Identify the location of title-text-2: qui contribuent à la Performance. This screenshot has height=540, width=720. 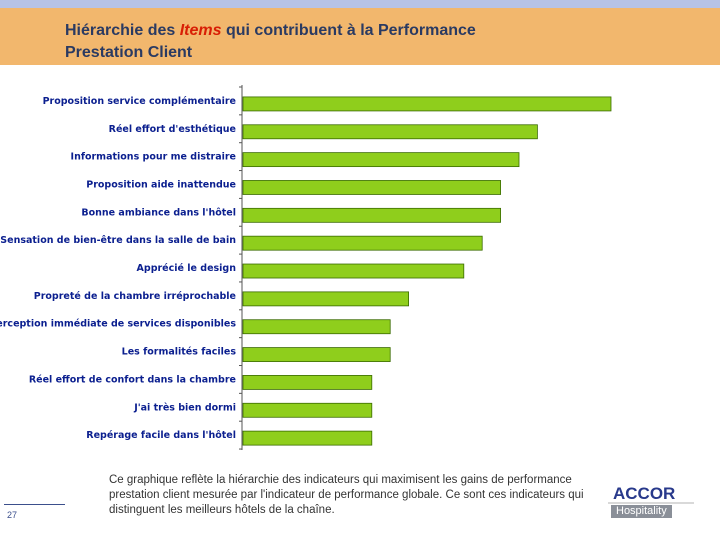
(348, 30).